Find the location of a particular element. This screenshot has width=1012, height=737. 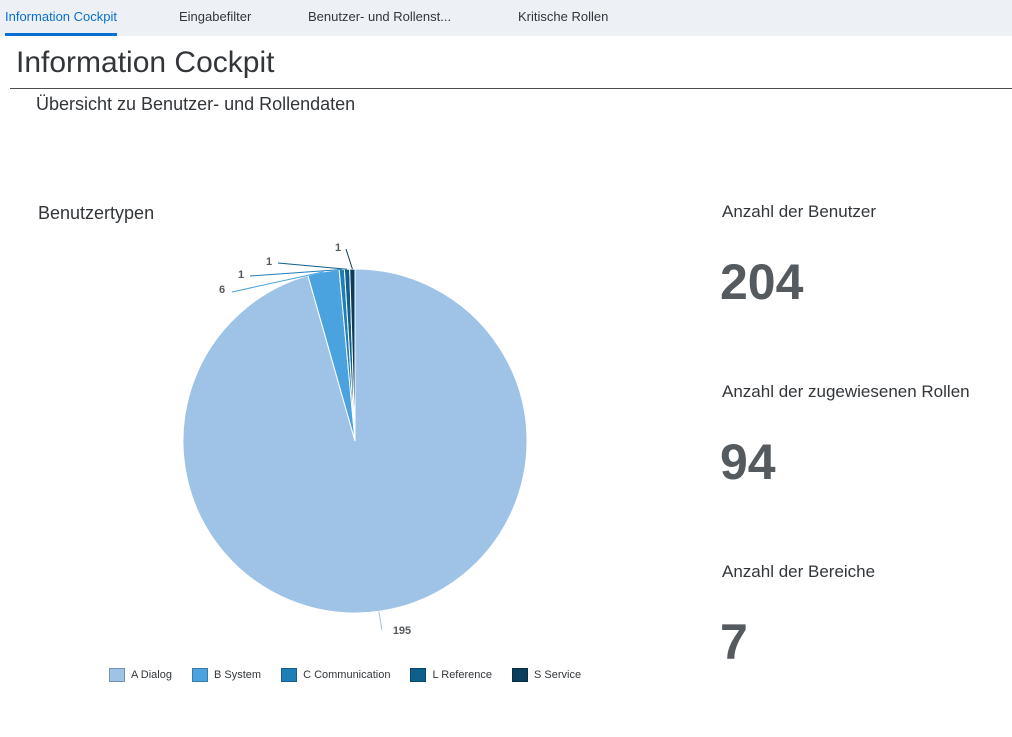

legend-item: L Reference is located at coordinates (451, 675).